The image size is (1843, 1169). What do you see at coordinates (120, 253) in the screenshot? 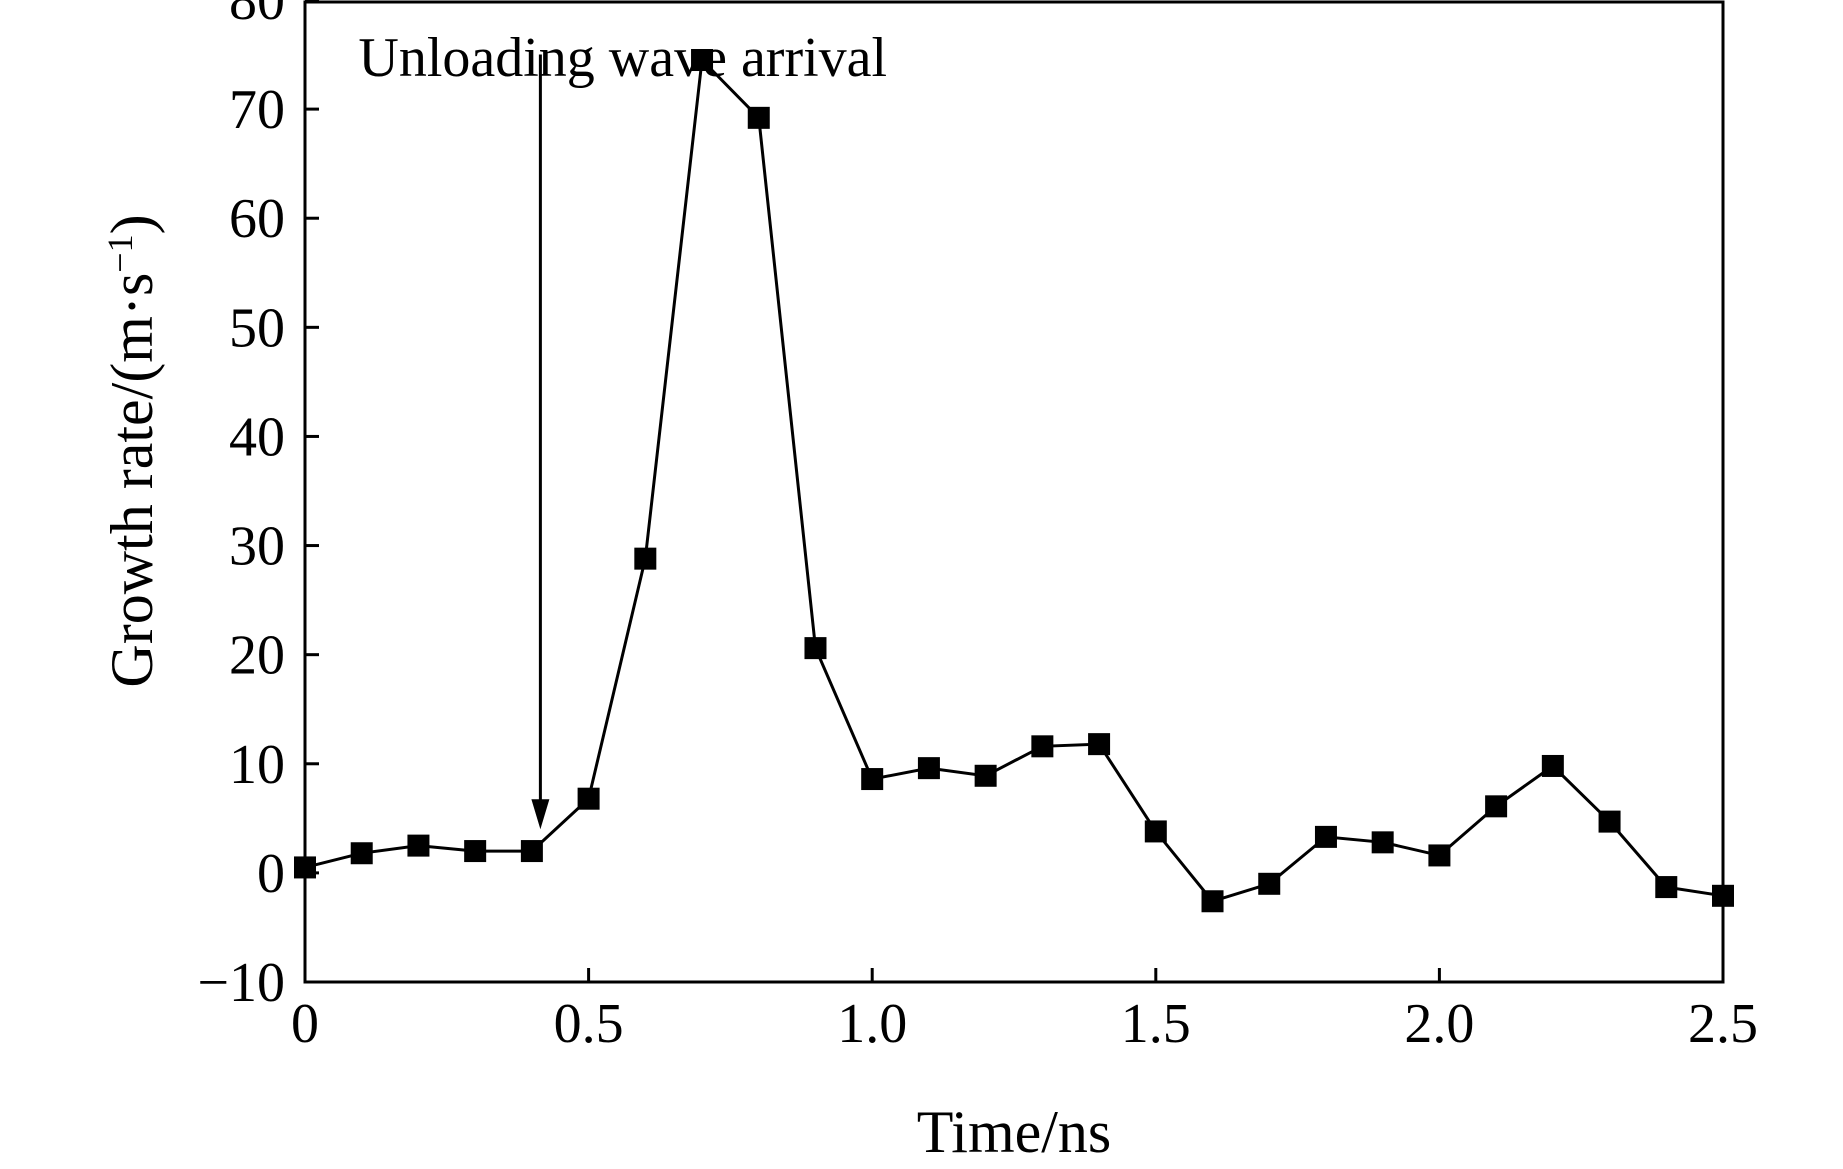
I see `y-axis-title-superscript: −1` at bounding box center [120, 253].